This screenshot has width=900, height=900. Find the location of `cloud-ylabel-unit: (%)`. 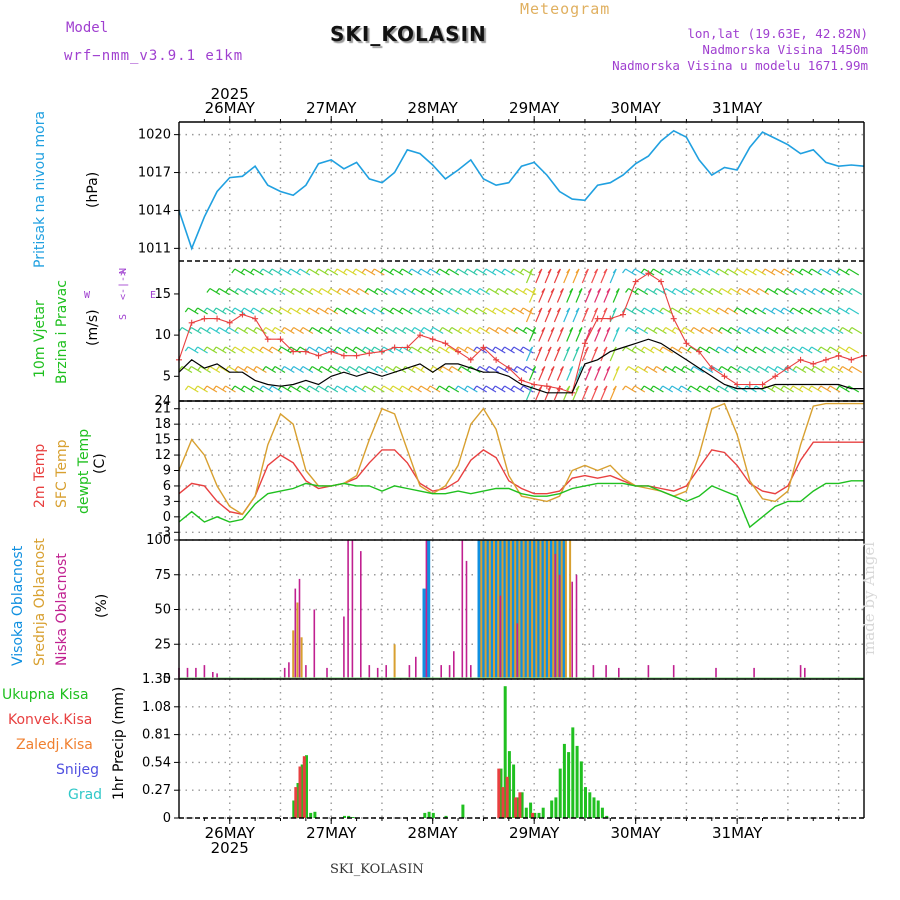

cloud-ylabel-unit: (%) is located at coordinates (102, 606).